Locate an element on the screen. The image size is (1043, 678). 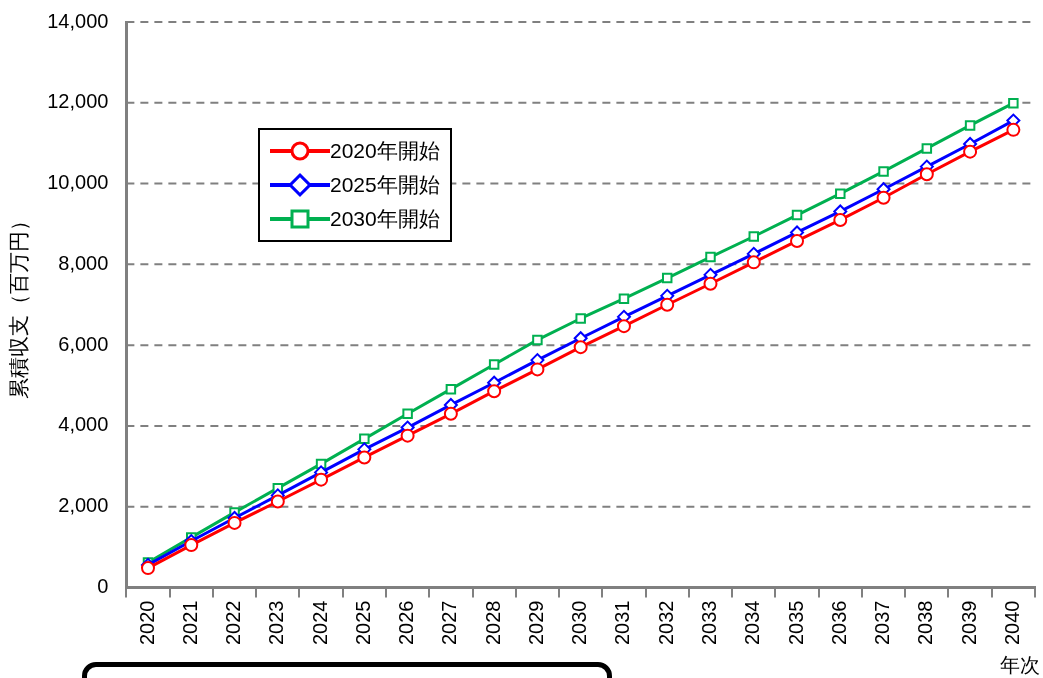
x-tick-label: 2025 is located at coordinates (362, 623).